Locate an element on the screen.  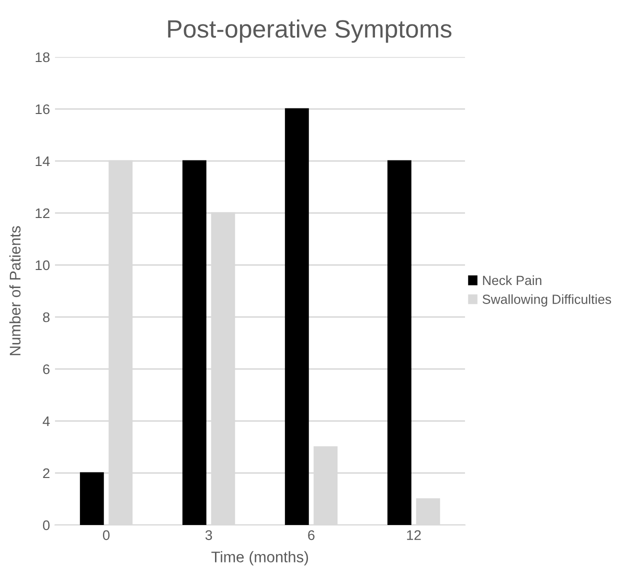
y-axis-title: Number of Patients is located at coordinates (15, 291).